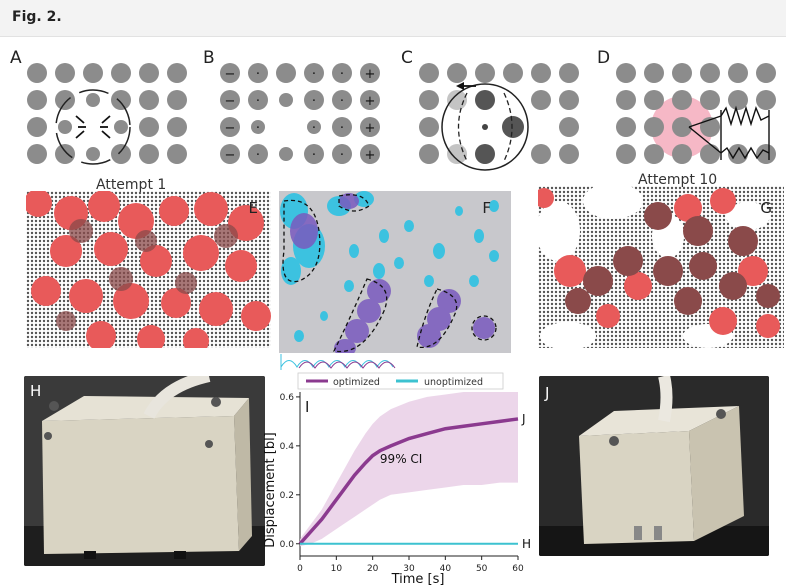  What do you see at coordinates (408, 481) in the screenshot?
I see `series-line-optimized` at bounding box center [408, 481].